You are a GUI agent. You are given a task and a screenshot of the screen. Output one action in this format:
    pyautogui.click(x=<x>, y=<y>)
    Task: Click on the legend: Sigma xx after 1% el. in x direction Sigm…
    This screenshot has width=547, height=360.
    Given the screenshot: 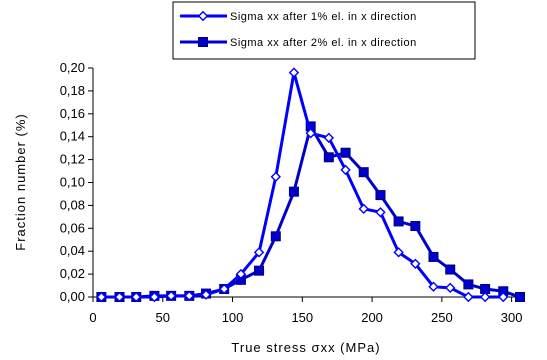 What is the action you would take?
    pyautogui.click(x=324, y=30)
    